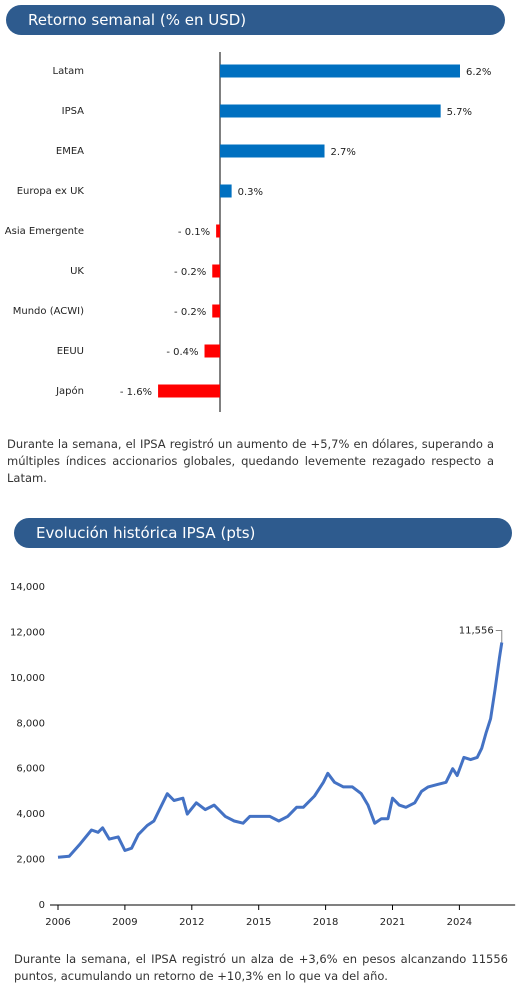  Describe the element at coordinates (30, 860) in the screenshot. I see `y-tick-label: 2,000` at that location.